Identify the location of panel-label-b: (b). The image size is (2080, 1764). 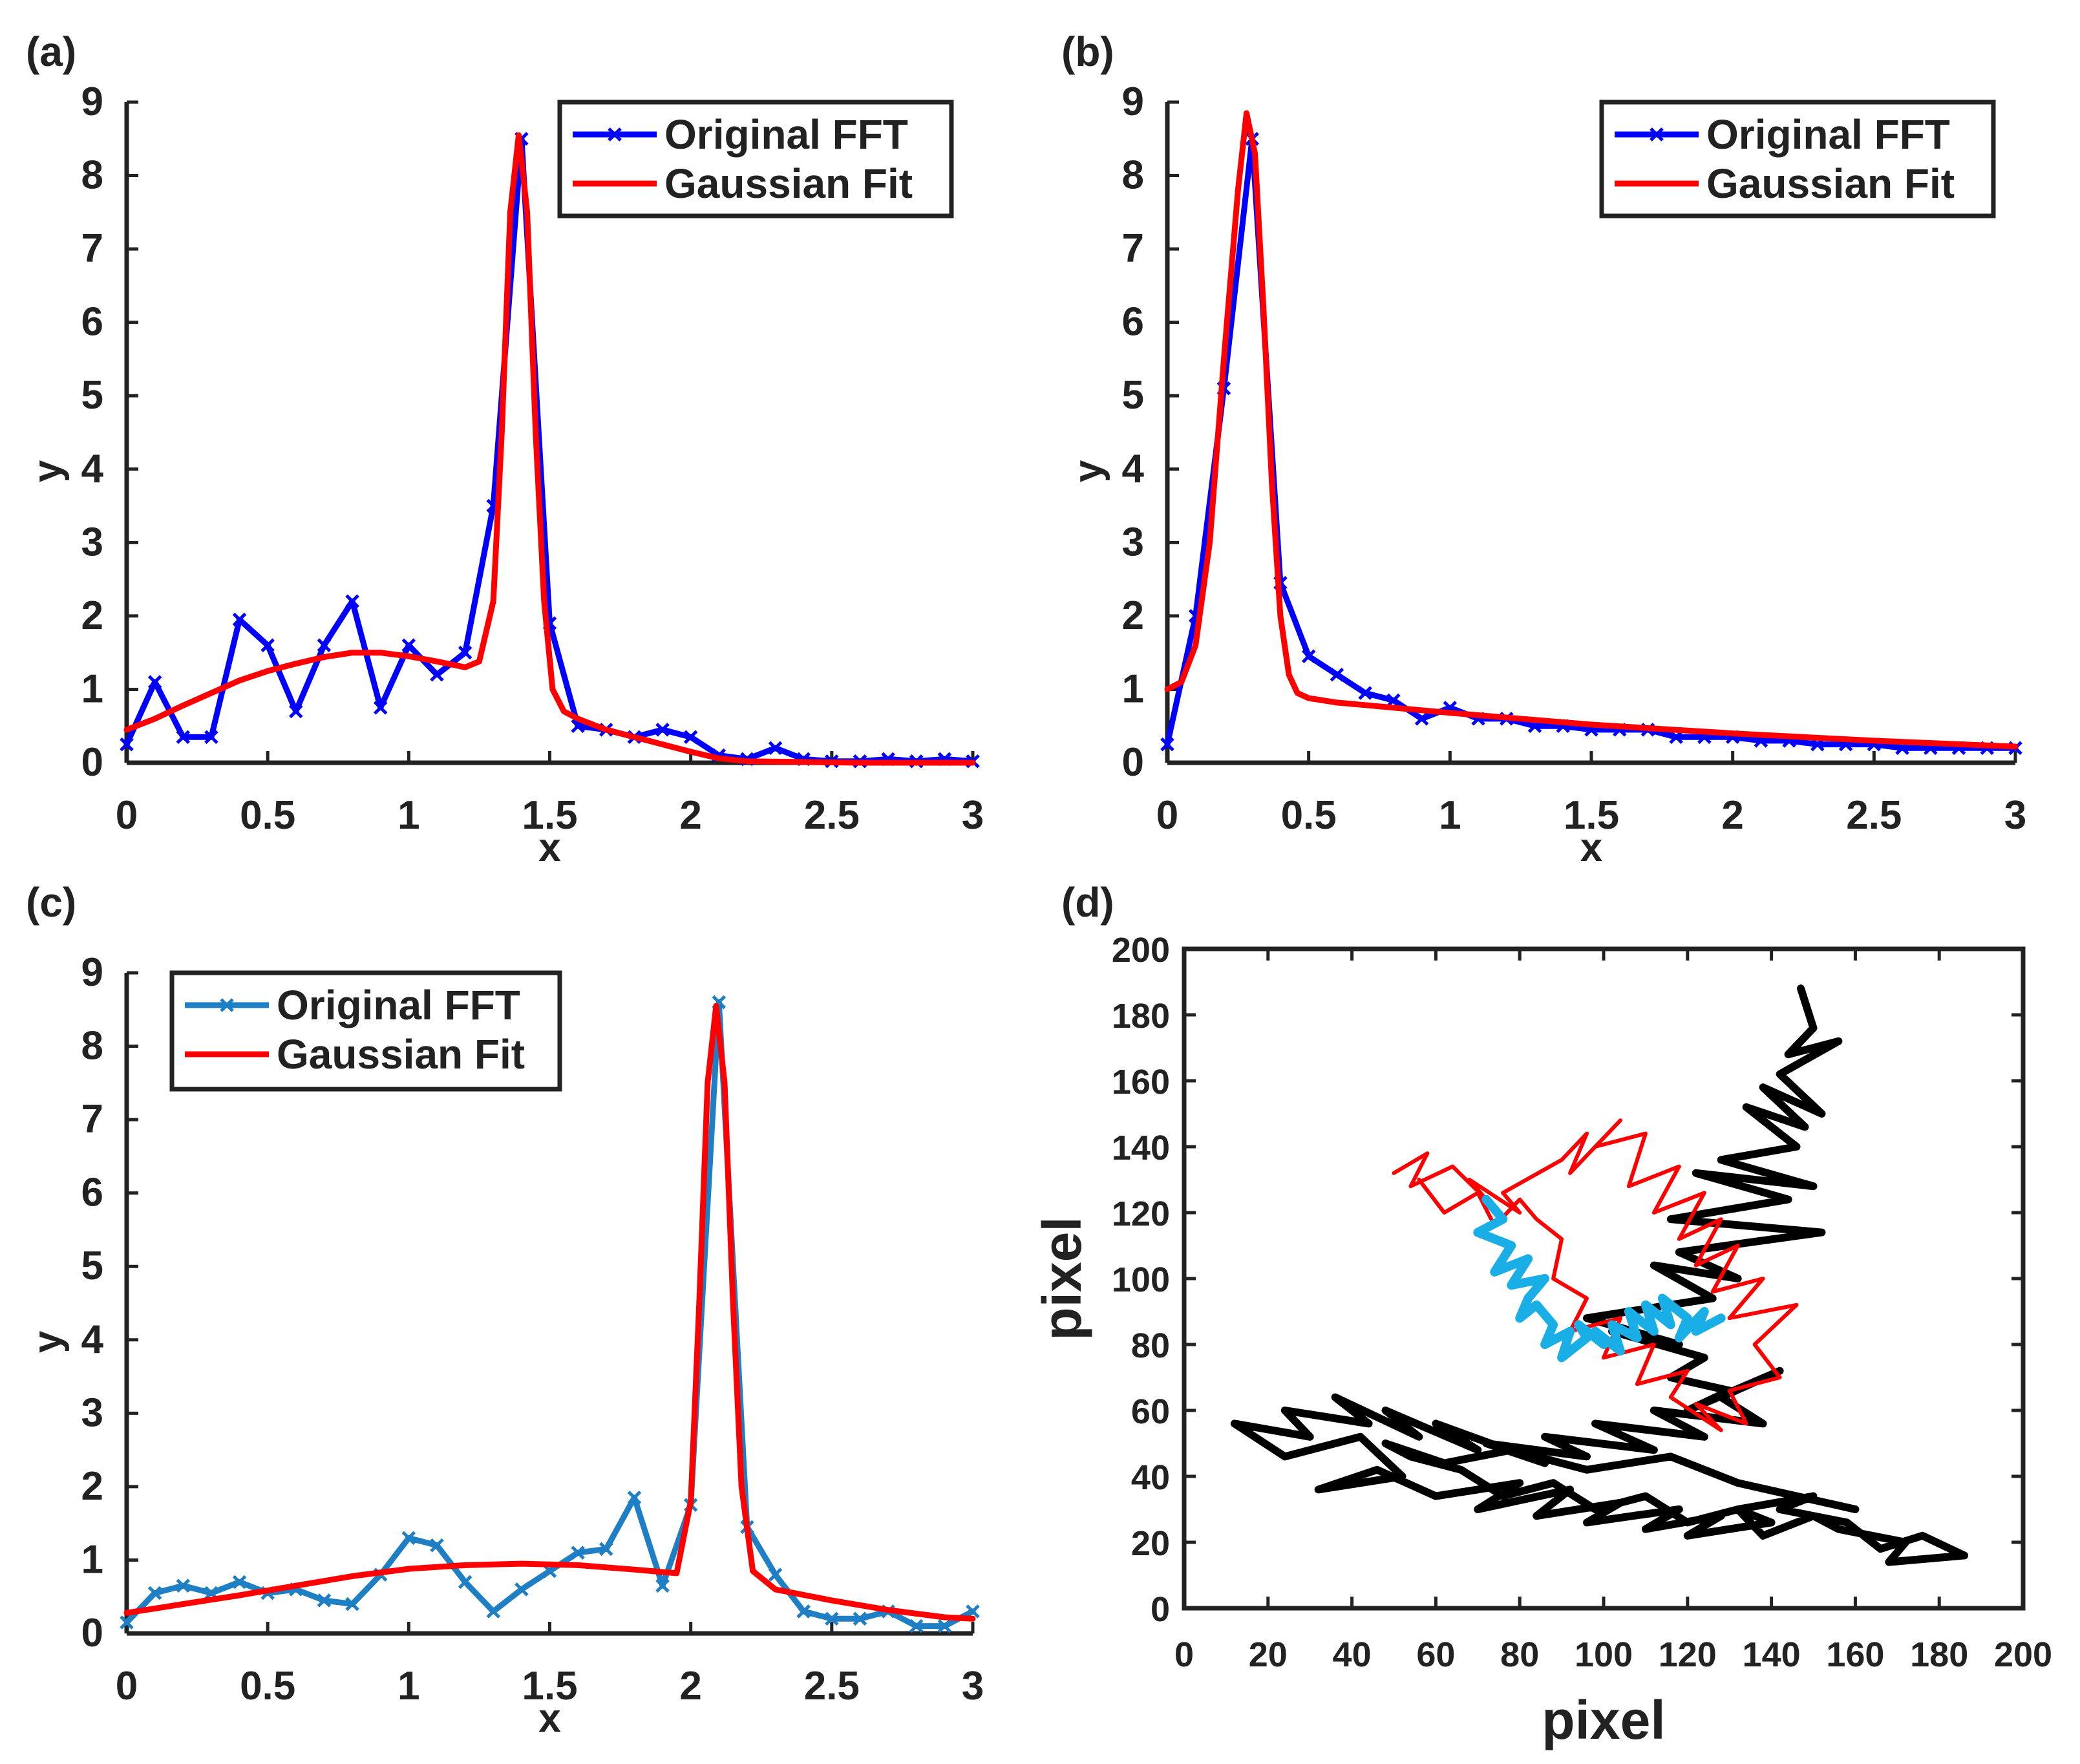
(1087, 51).